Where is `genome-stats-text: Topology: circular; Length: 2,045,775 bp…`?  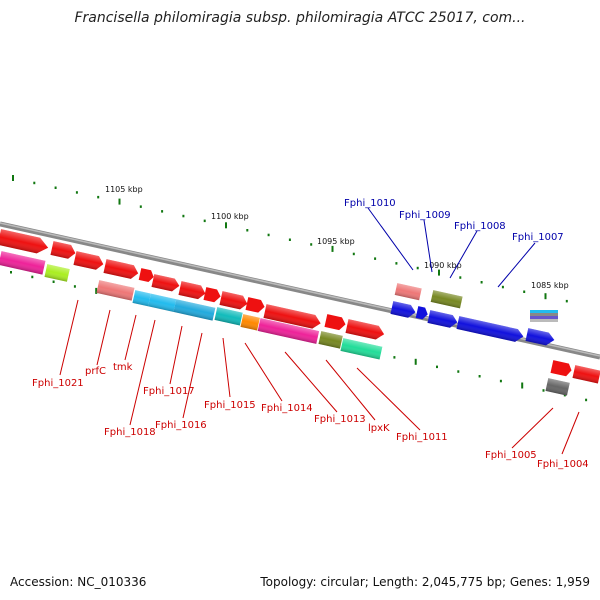 genome-stats-text: Topology: circular; Length: 2,045,775 bp… is located at coordinates (425, 582).